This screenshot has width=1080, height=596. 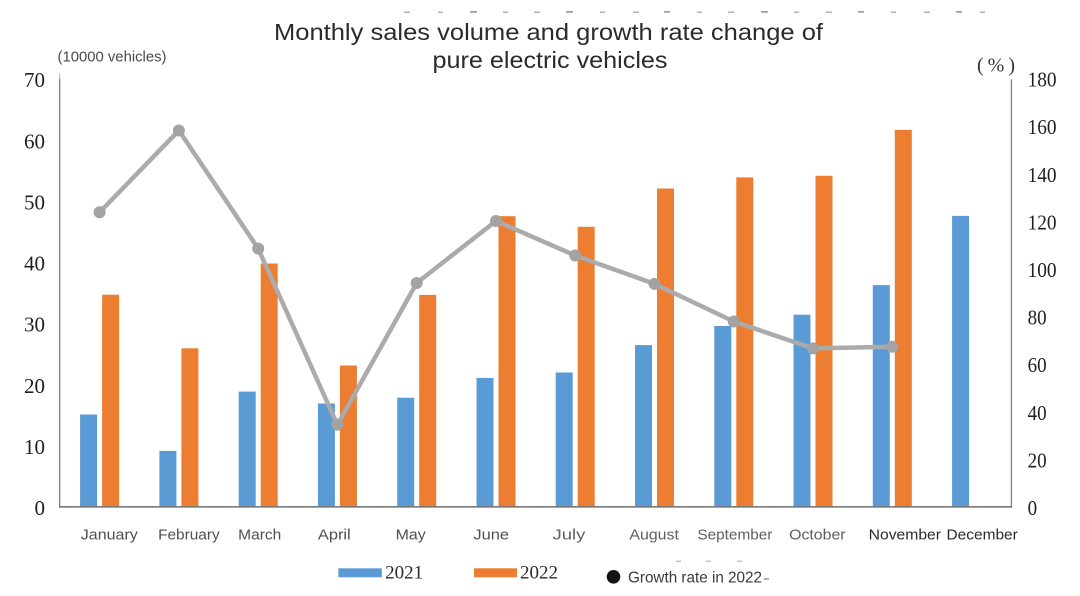 What do you see at coordinates (654, 535) in the screenshot?
I see `svg-text: August` at bounding box center [654, 535].